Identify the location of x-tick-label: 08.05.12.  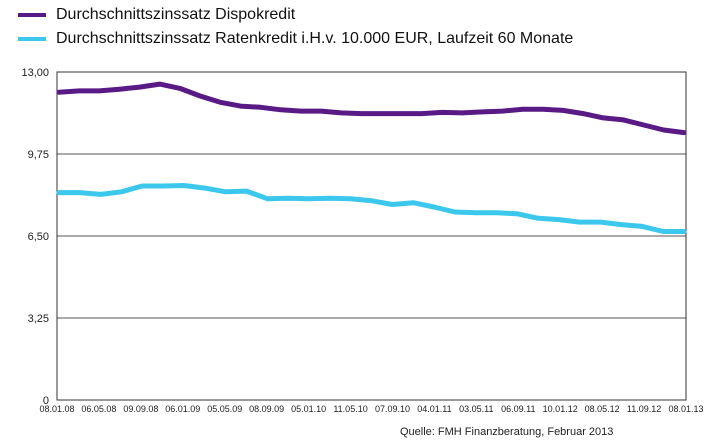
(602, 409).